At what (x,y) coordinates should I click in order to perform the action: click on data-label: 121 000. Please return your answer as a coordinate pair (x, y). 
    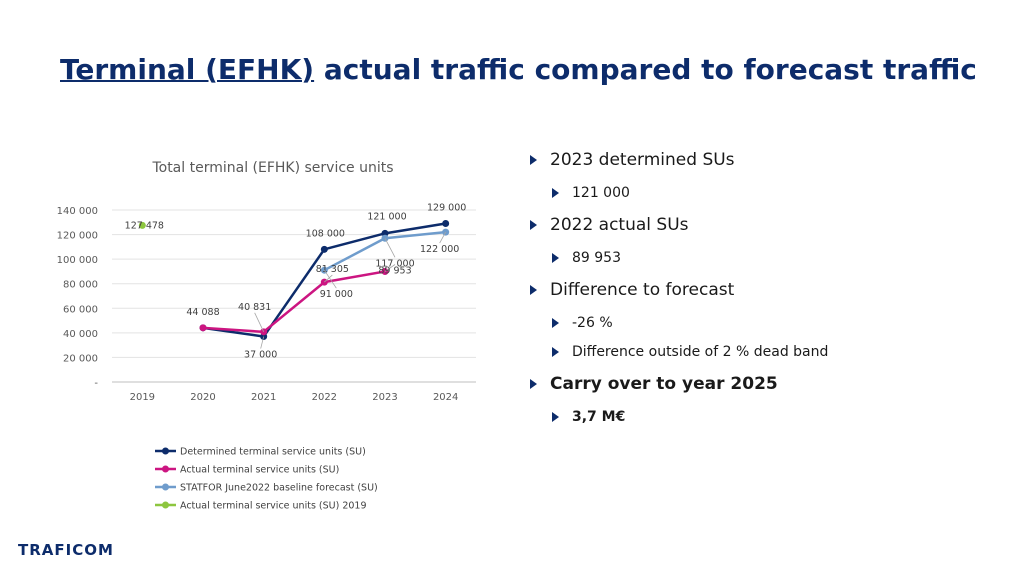
    Looking at the image, I should click on (386, 216).